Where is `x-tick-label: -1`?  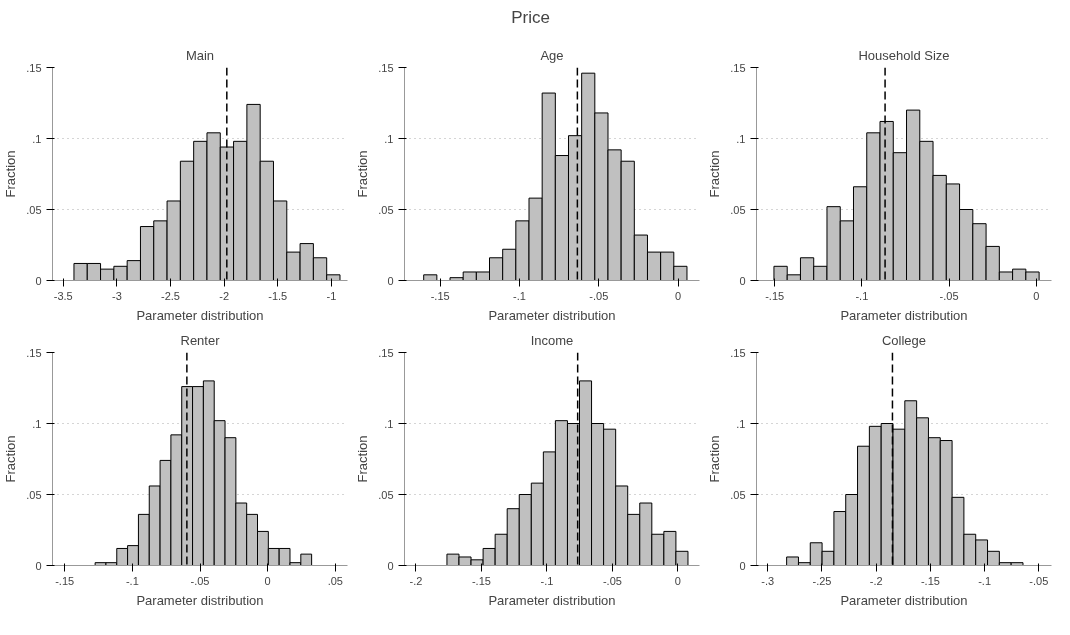
x-tick-label: -1 is located at coordinates (331, 295).